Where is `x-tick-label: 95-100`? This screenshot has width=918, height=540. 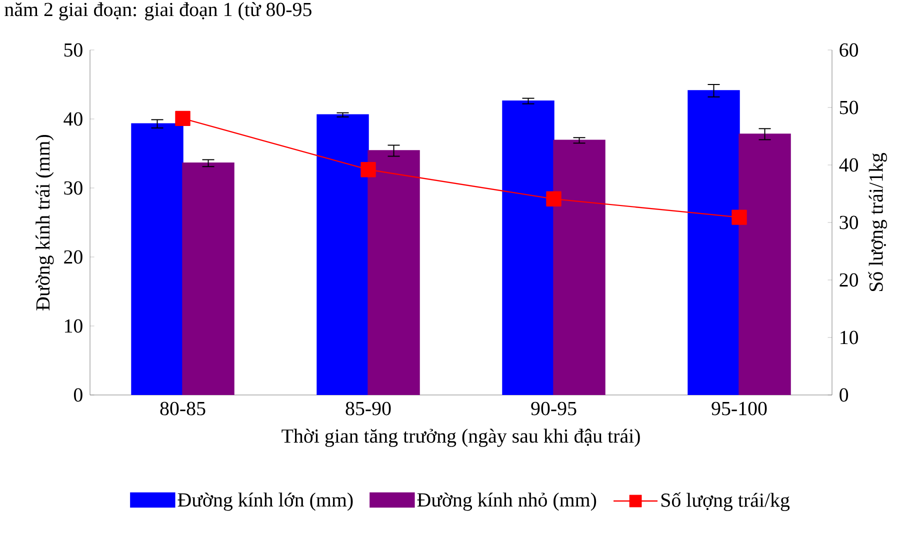 x-tick-label: 95-100 is located at coordinates (739, 409).